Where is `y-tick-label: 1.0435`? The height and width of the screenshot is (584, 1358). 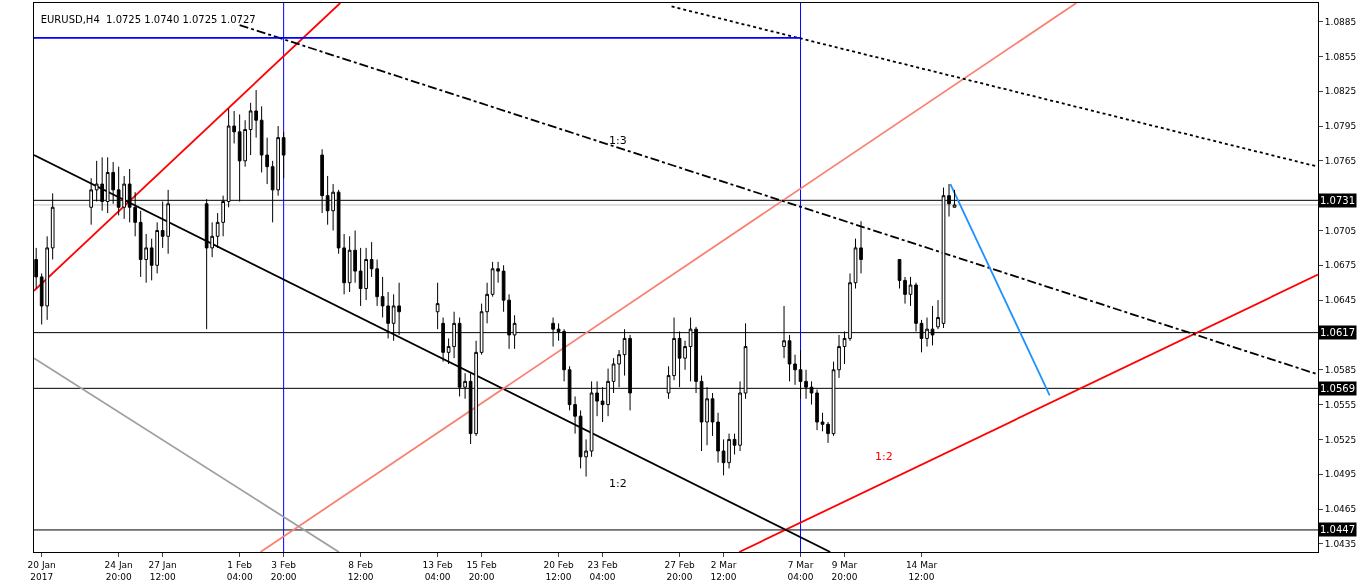
y-tick-label: 1.0435 is located at coordinates (1340, 544).